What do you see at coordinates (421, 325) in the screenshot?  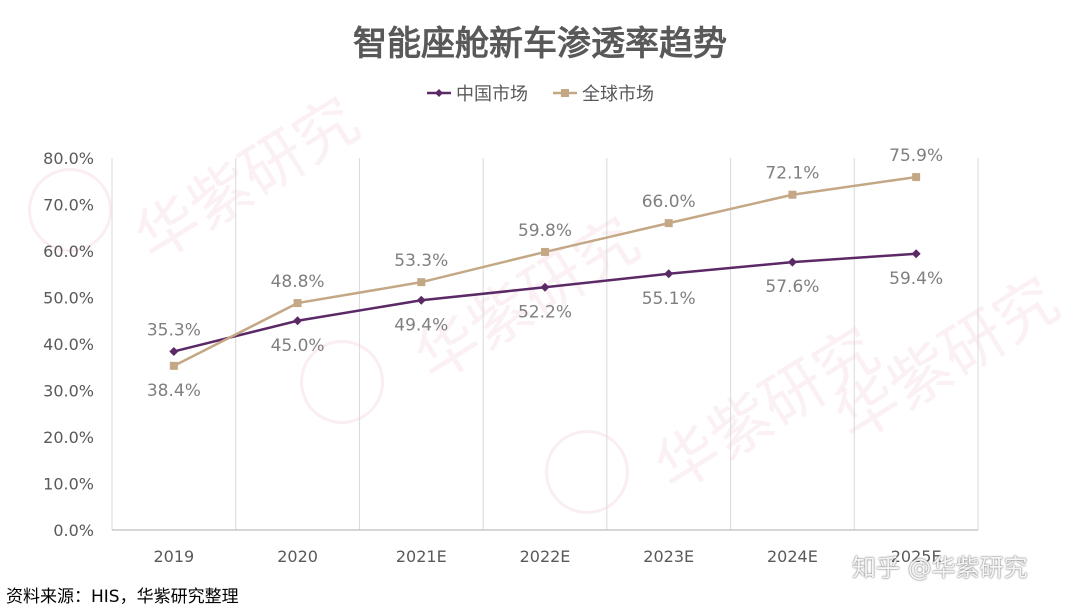 I see `data-label-0: 49.4%` at bounding box center [421, 325].